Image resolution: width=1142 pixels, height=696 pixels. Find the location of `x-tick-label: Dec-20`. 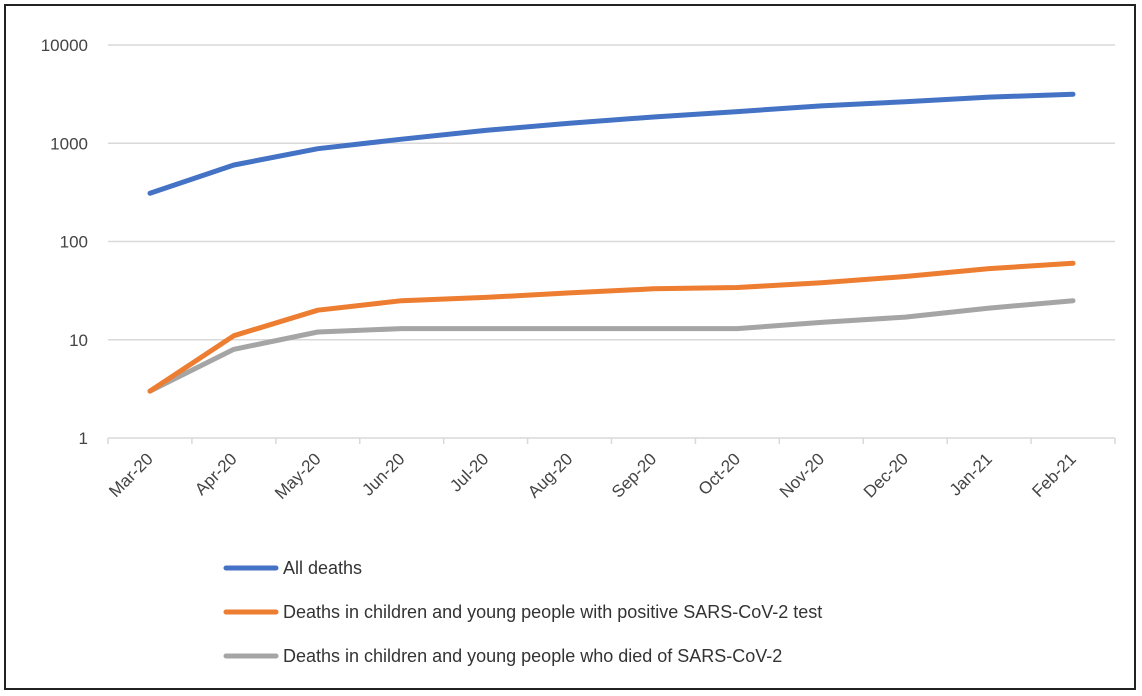

x-tick-label: Dec-20 is located at coordinates (886, 475).